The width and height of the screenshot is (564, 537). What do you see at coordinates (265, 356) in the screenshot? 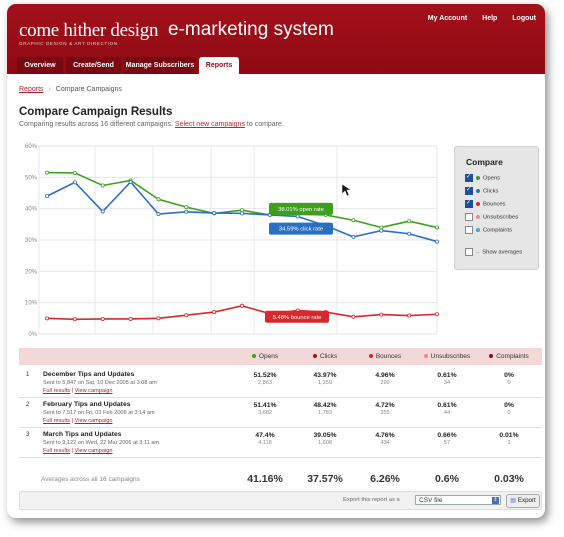
I see `col-opens: Opens` at bounding box center [265, 356].